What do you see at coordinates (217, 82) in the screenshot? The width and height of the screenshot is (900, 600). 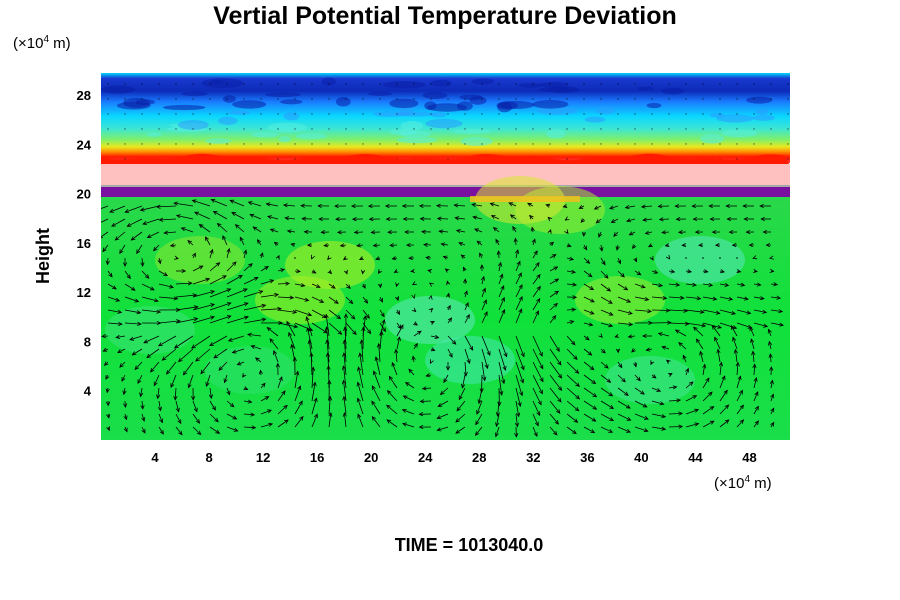 I see `field-patch` at bounding box center [217, 82].